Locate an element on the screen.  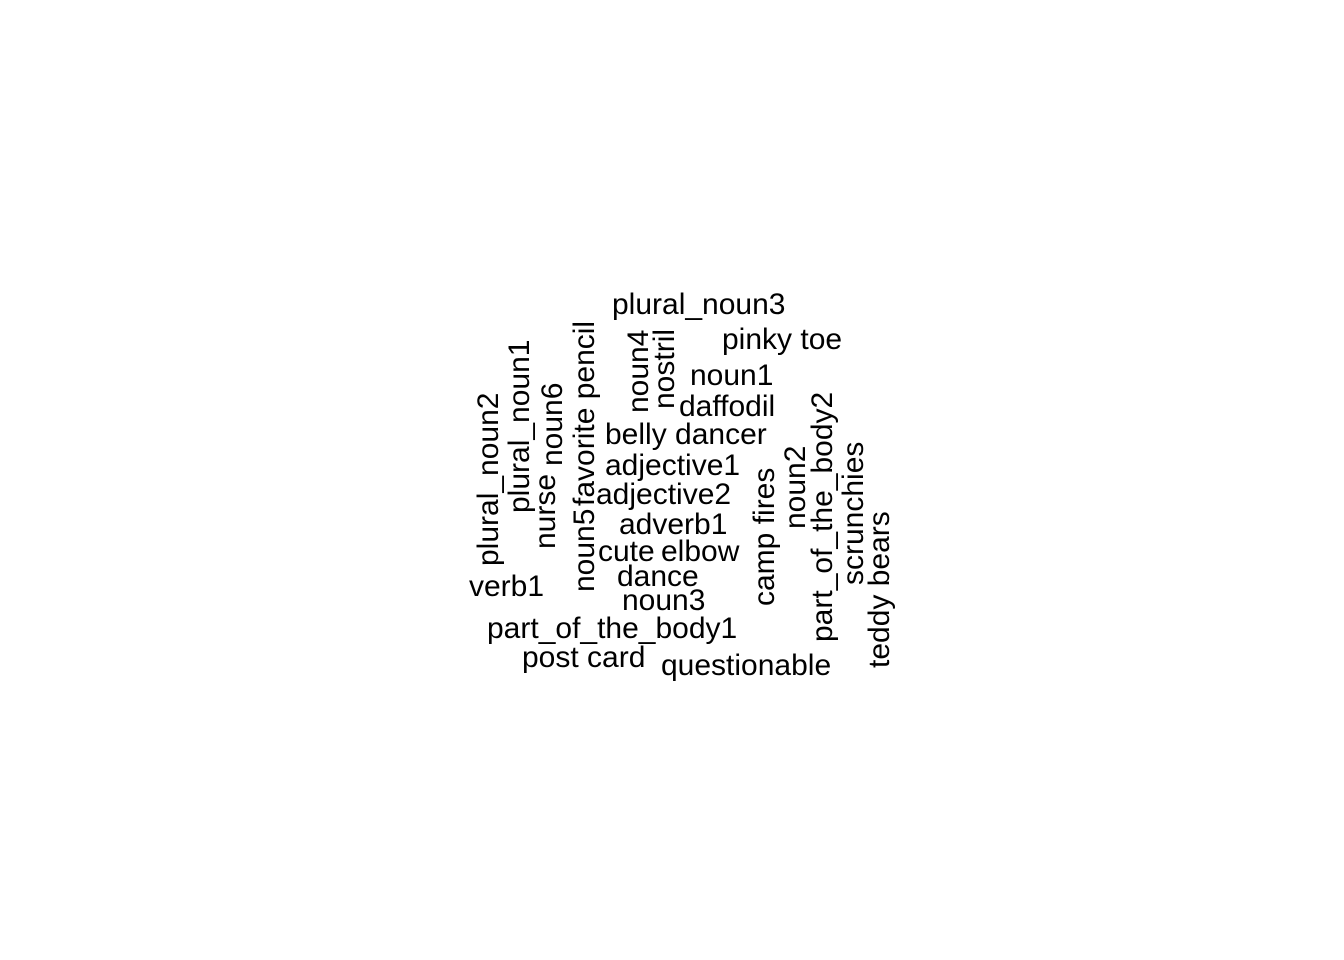
word-elbow: elbow is located at coordinates (700, 551).